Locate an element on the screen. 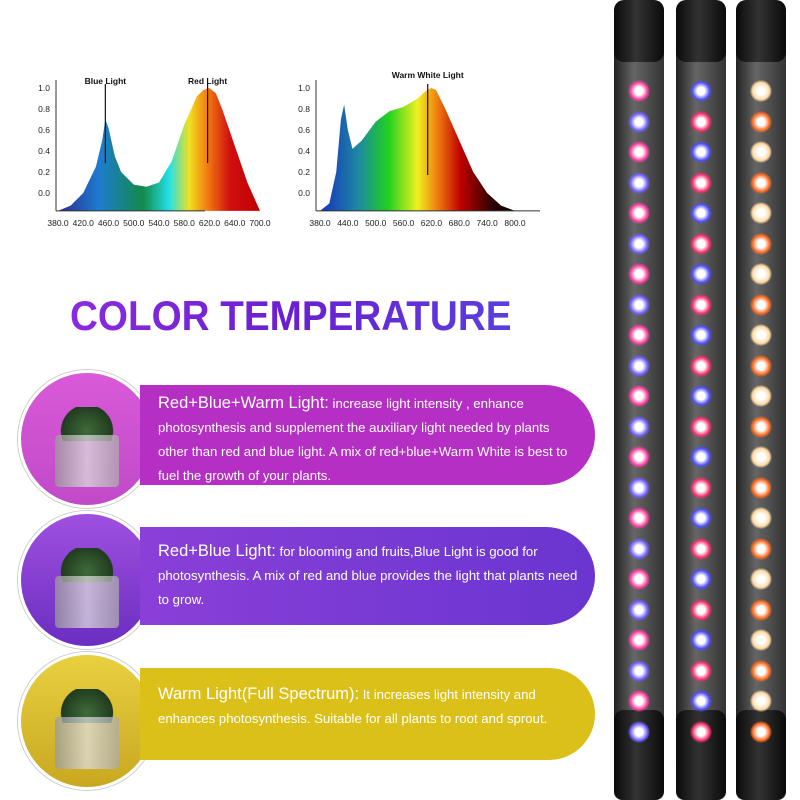 This screenshot has width=800, height=800. card-heading: Red+Blue Light: is located at coordinates (217, 551).